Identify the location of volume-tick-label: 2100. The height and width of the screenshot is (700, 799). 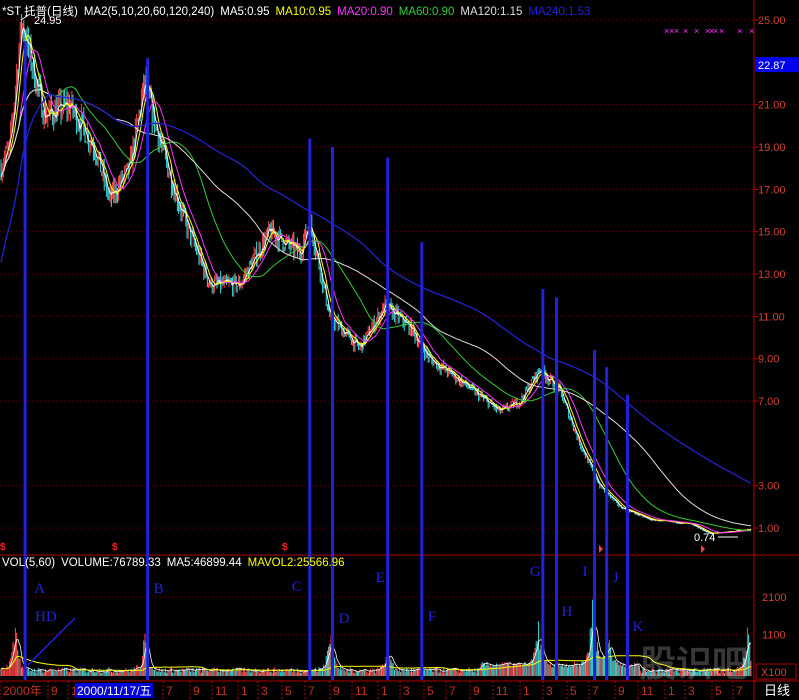
(774, 598).